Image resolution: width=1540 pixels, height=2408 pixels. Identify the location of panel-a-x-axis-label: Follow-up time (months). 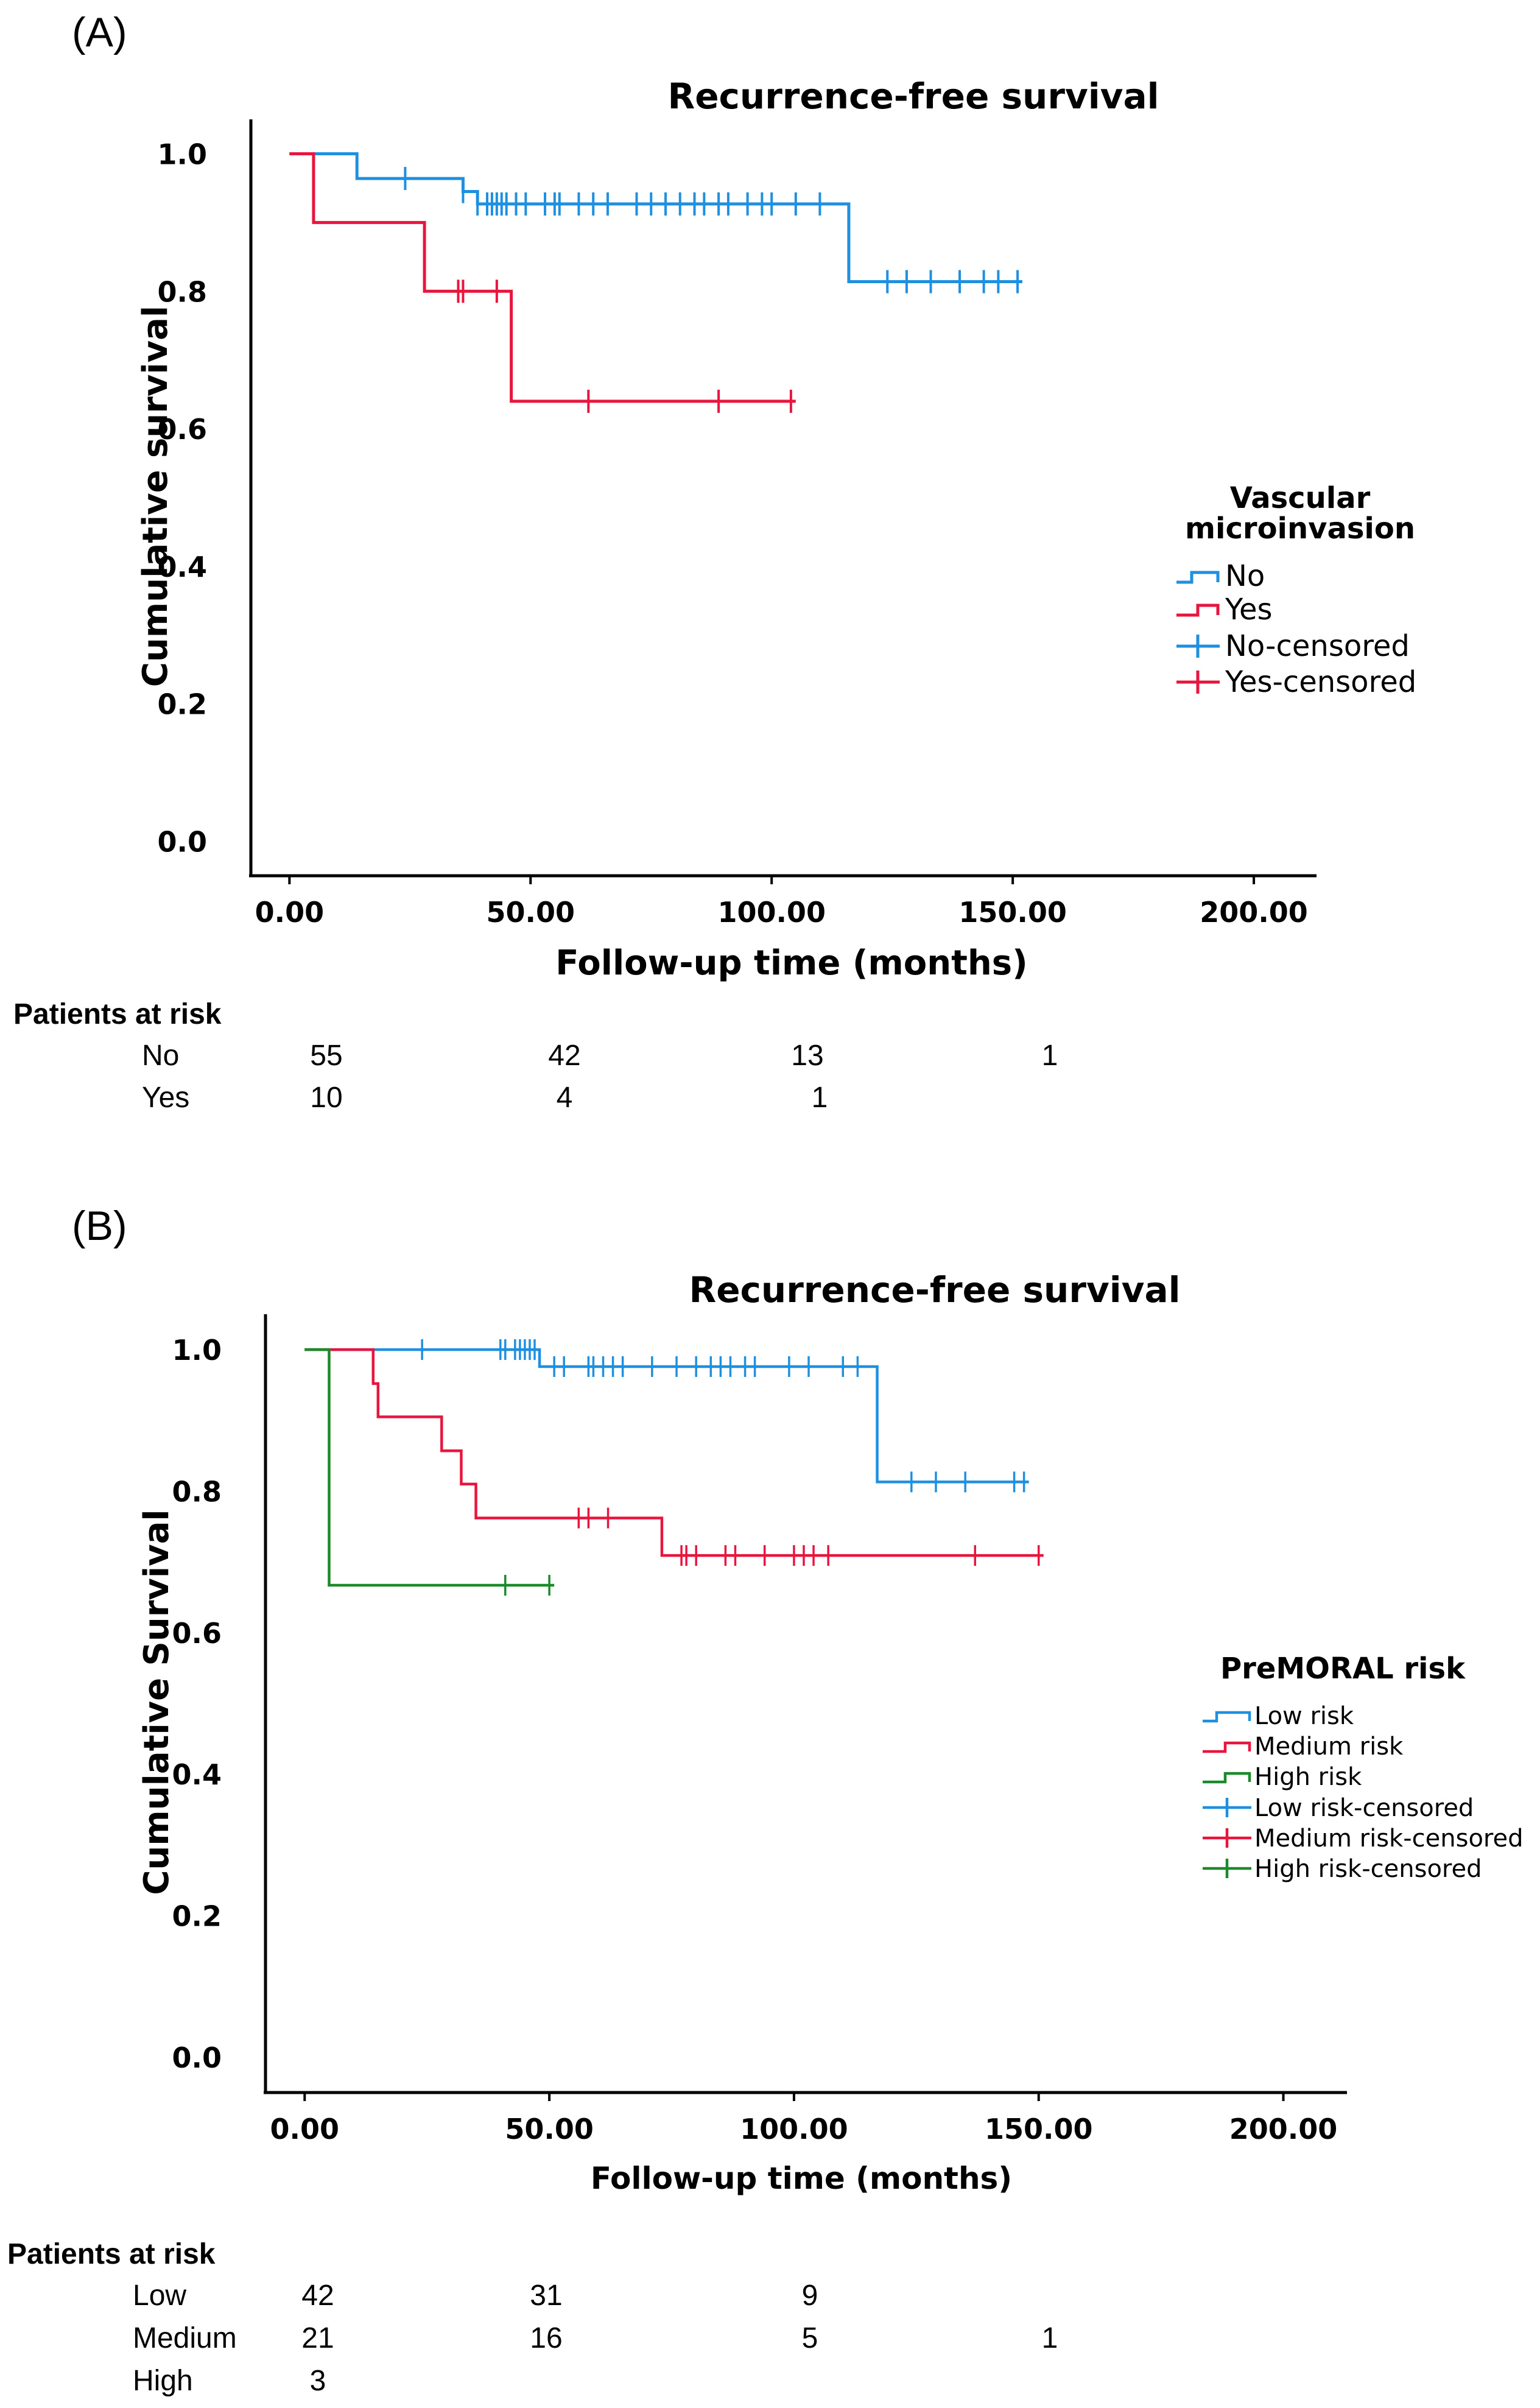
(791, 963).